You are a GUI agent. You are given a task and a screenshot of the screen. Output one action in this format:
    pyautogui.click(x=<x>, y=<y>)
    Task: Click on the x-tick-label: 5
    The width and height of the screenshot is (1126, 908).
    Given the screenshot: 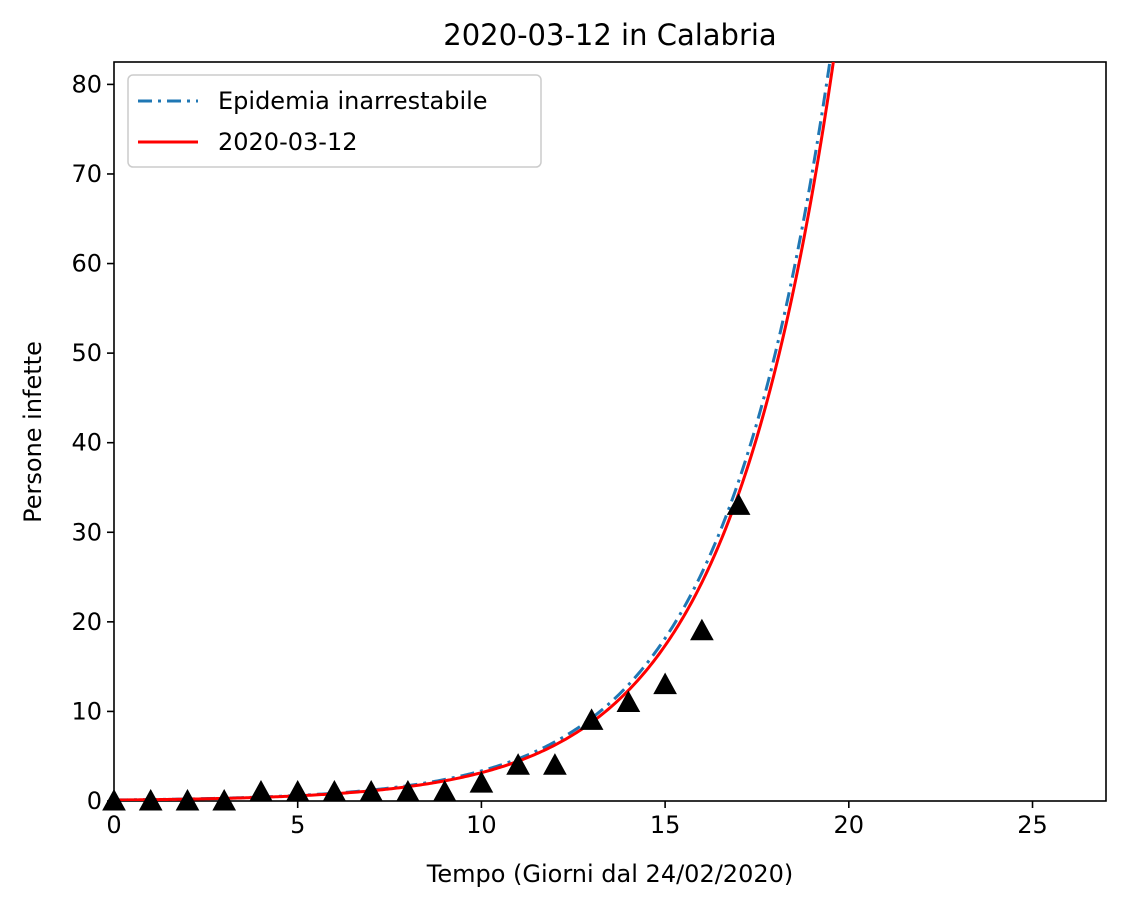 What is the action you would take?
    pyautogui.click(x=297, y=825)
    